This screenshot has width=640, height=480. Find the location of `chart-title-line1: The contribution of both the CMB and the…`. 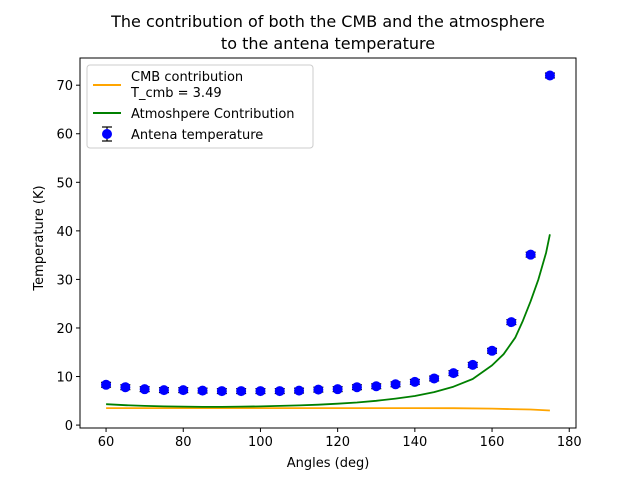

chart-title-line1: The contribution of both the CMB and the… is located at coordinates (327, 21).